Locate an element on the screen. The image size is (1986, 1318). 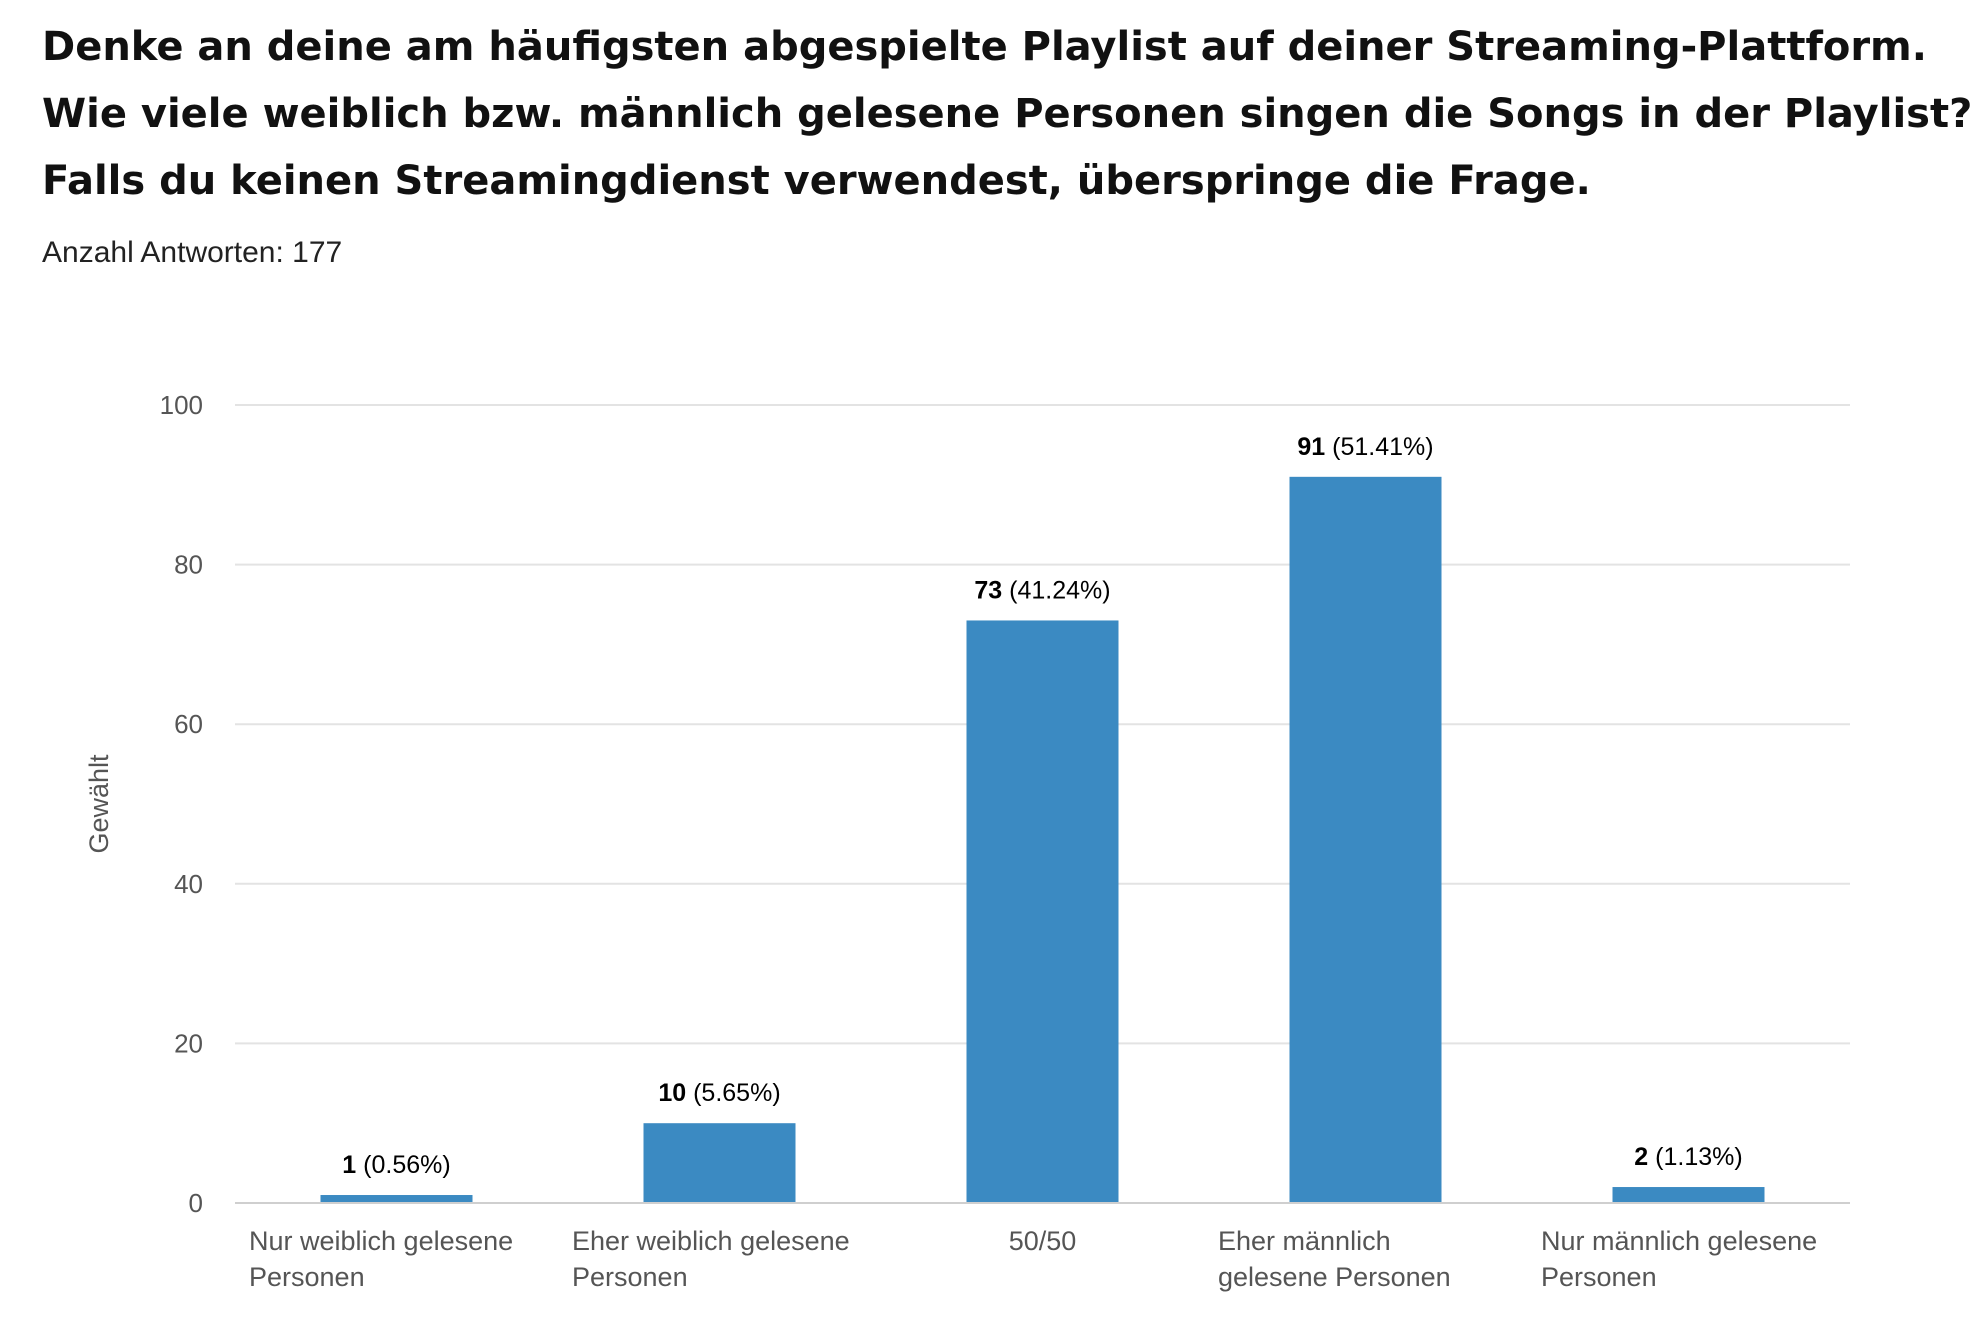
x-category-label: Eher männlich is located at coordinates (1304, 1241).